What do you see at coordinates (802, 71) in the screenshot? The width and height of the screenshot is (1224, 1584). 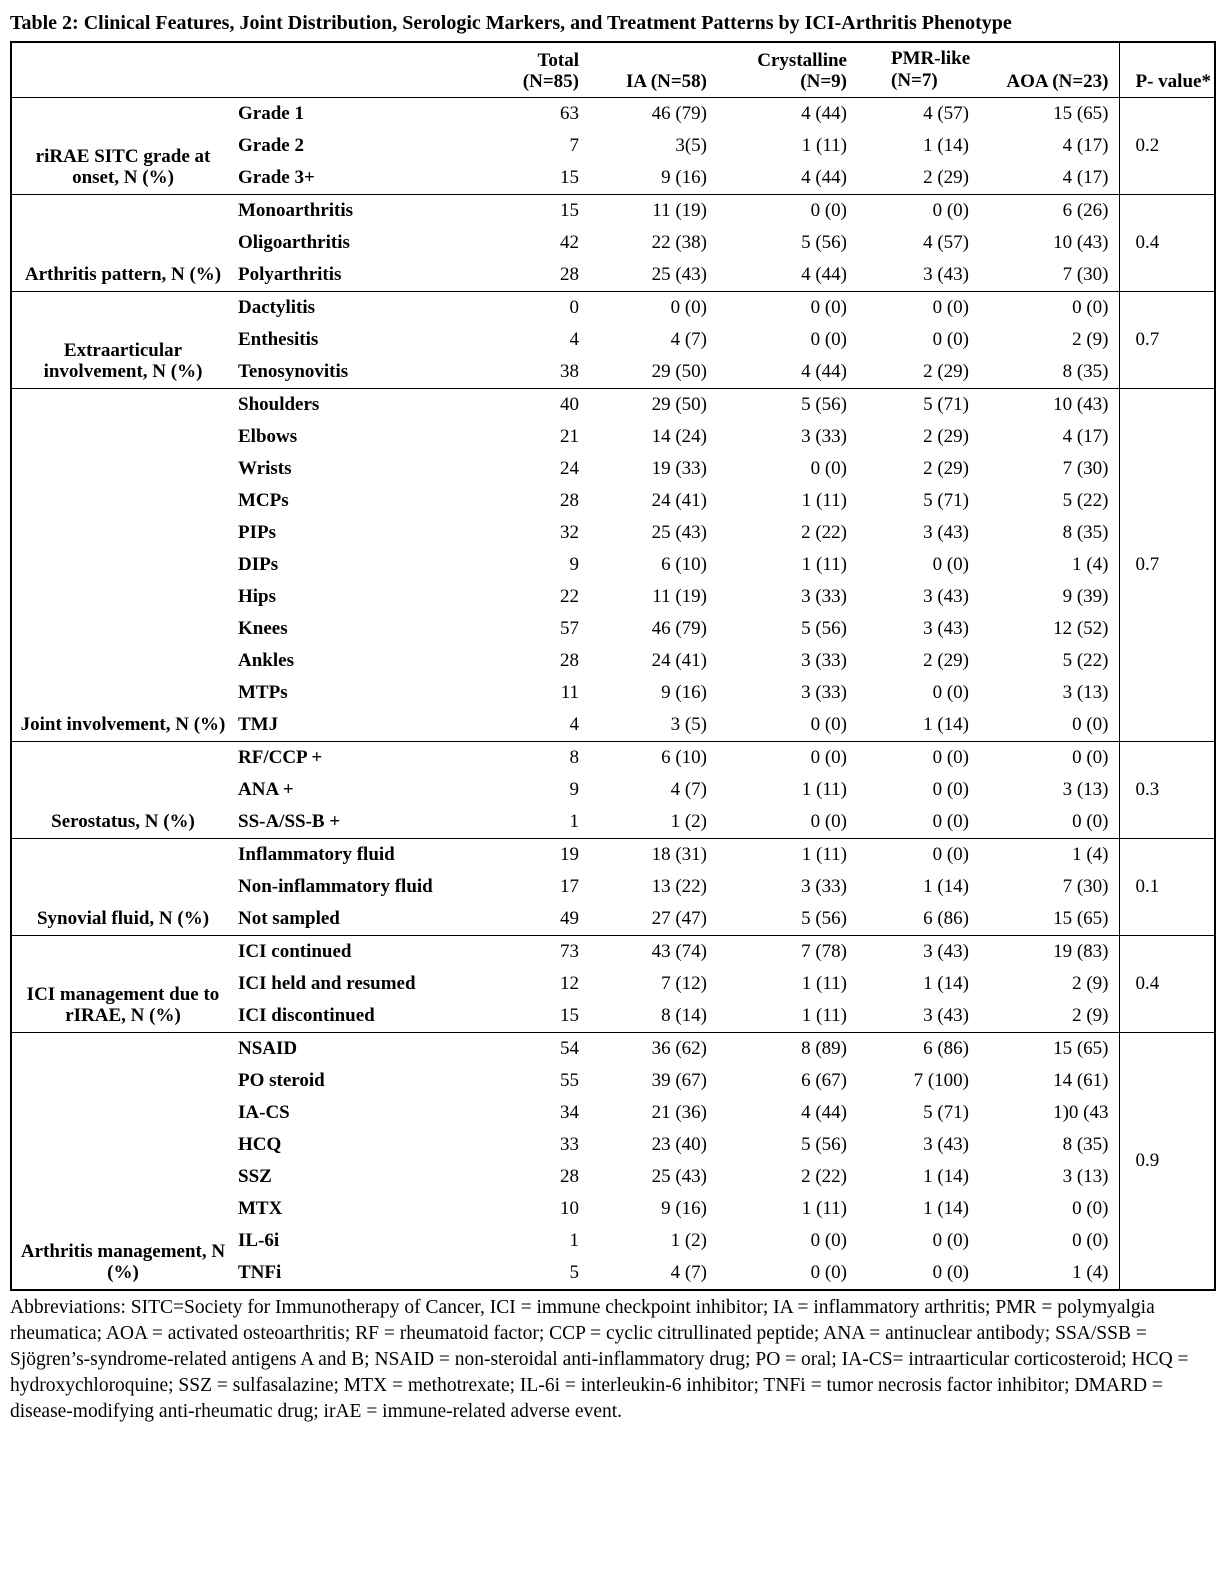 I see `header-crystalline: Crystalline (N=9)` at bounding box center [802, 71].